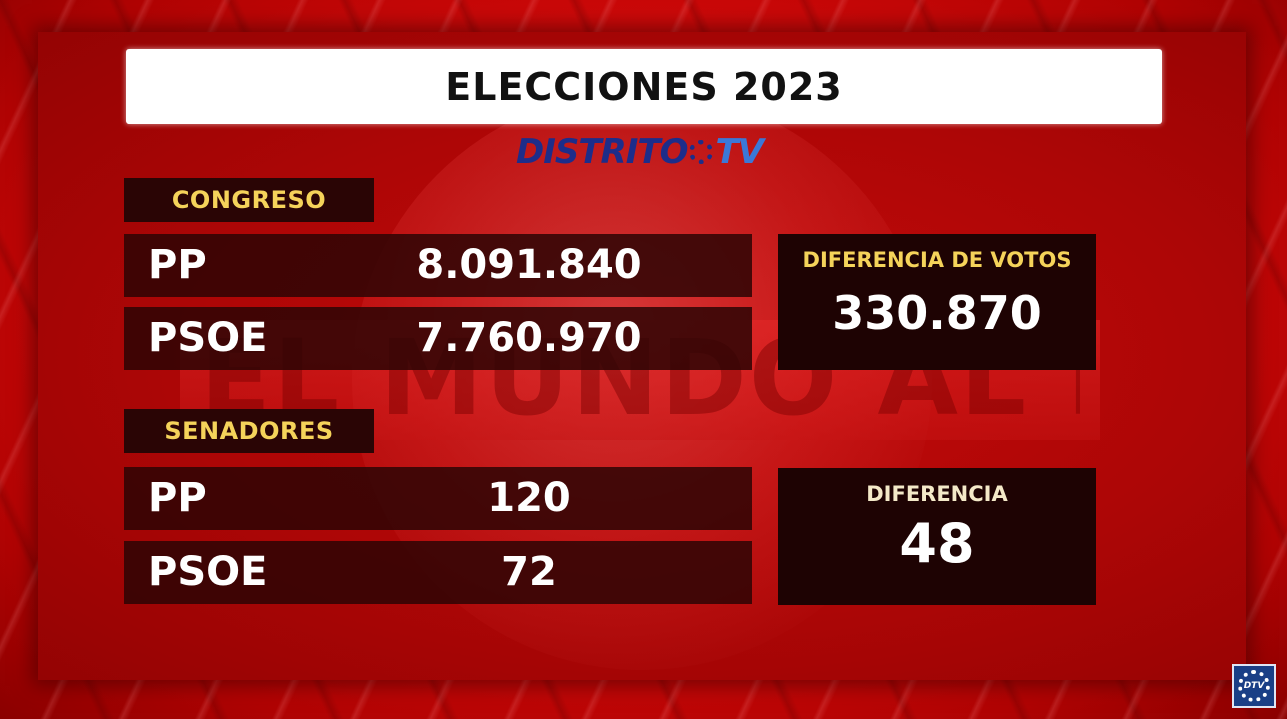 The image size is (1287, 719). What do you see at coordinates (739, 152) in the screenshot?
I see `logo-text-tv: TV` at bounding box center [739, 152].